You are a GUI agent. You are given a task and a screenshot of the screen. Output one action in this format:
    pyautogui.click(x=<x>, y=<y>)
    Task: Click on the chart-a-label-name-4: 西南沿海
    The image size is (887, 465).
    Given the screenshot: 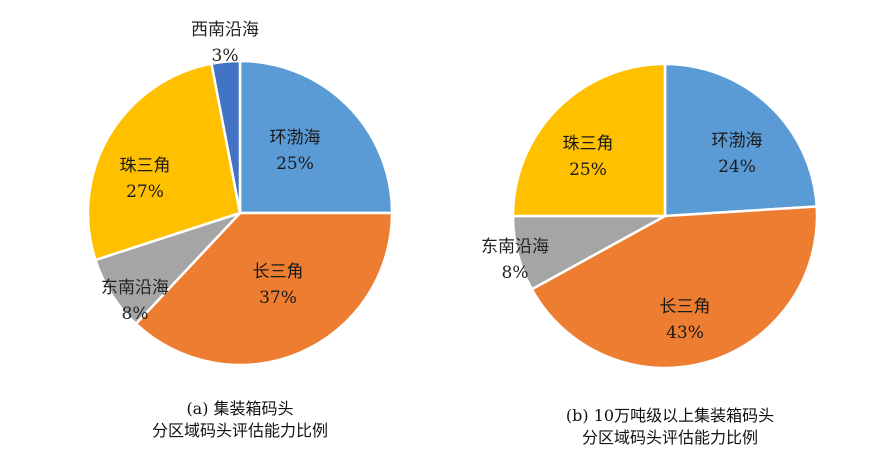 What is the action you would take?
    pyautogui.click(x=225, y=30)
    